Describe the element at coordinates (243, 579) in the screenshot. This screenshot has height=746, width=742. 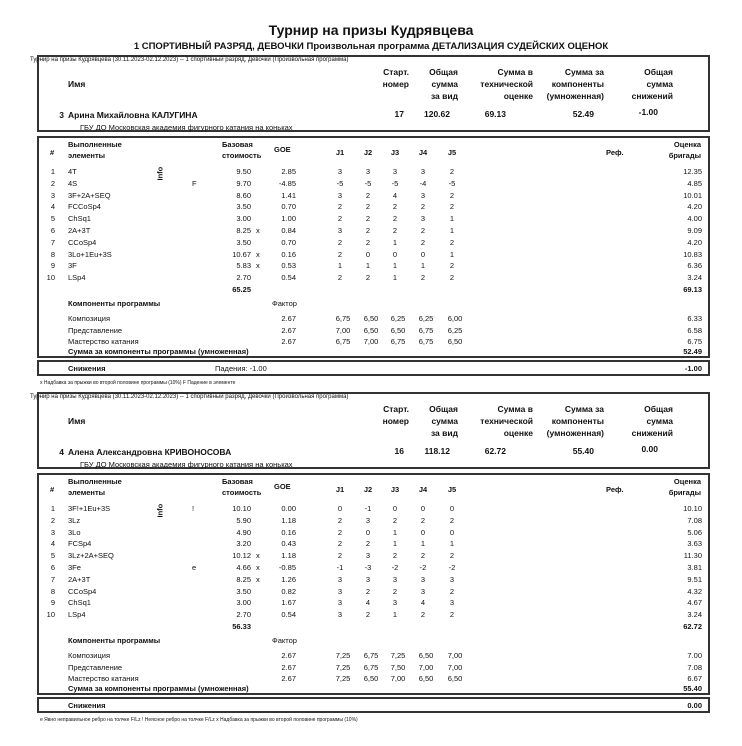
I see `element-base-value: 8.25` at that location.